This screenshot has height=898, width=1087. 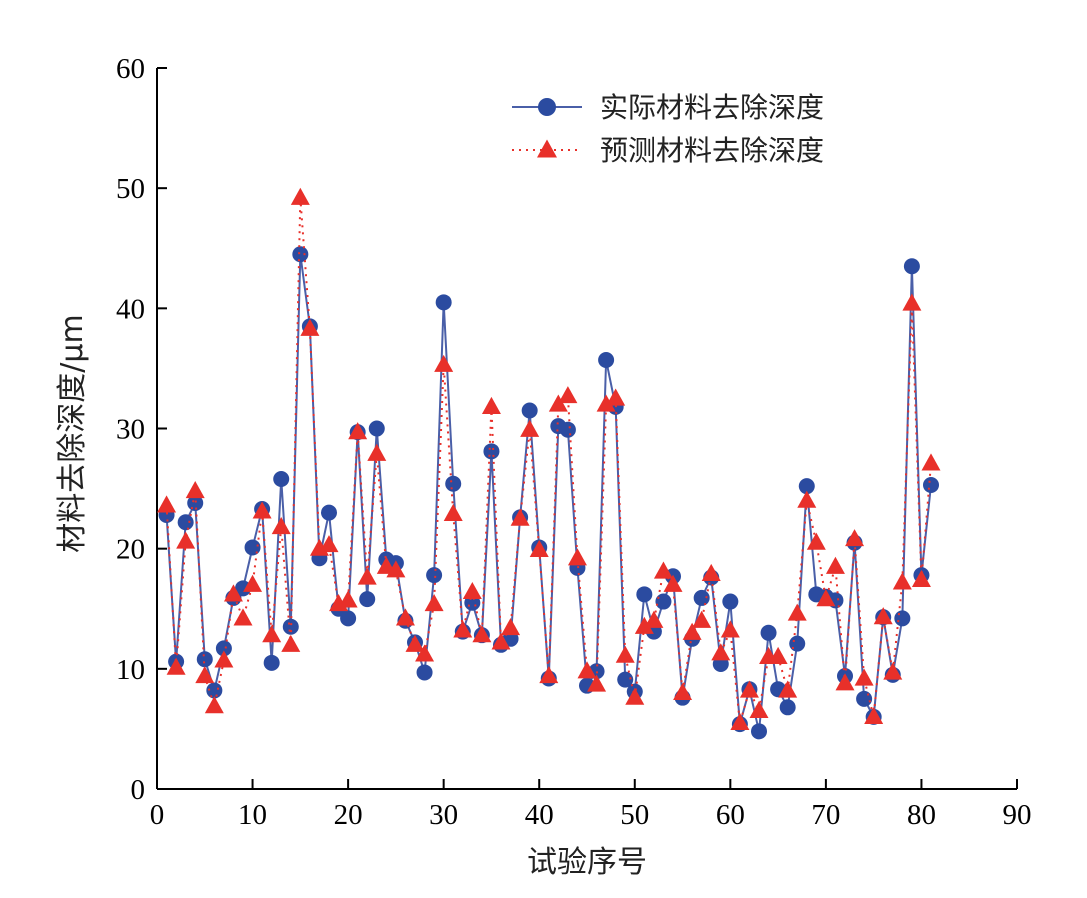 What do you see at coordinates (138, 790) in the screenshot?
I see `y-tick-label: 0` at bounding box center [138, 790].